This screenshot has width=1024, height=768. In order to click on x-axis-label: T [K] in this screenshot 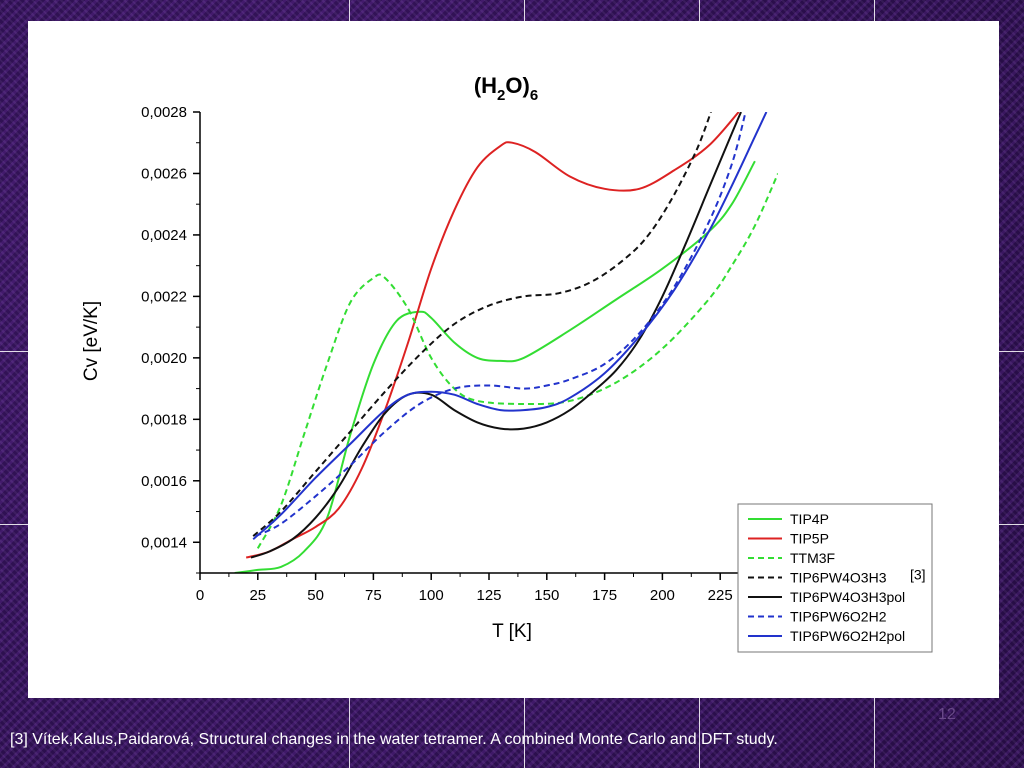, I will do `click(512, 631)`.